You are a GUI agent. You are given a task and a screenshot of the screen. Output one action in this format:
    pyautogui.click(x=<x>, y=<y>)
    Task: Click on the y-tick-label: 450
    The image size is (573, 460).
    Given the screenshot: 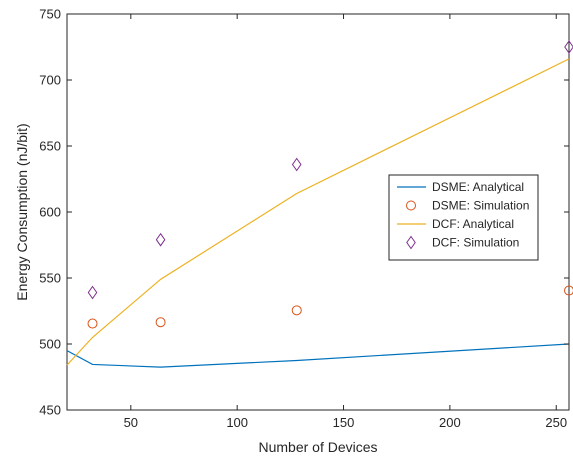 What is the action you would take?
    pyautogui.click(x=50, y=410)
    